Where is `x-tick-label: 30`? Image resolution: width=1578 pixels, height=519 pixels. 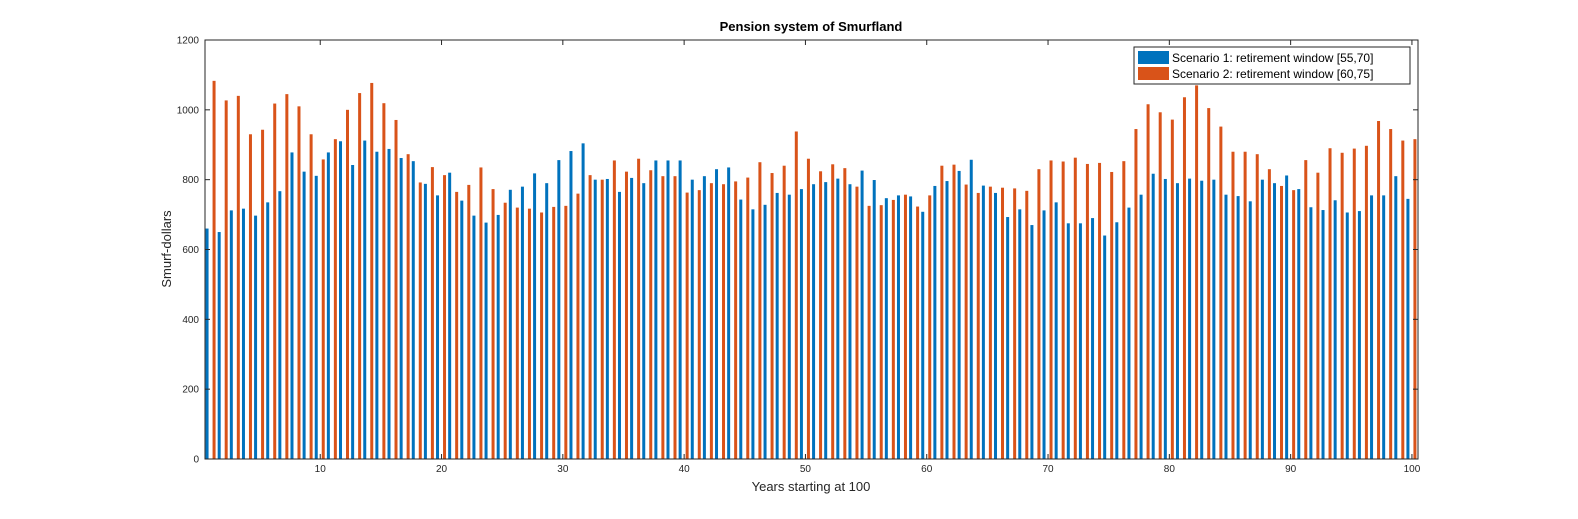
x-tick-label: 30 is located at coordinates (563, 469).